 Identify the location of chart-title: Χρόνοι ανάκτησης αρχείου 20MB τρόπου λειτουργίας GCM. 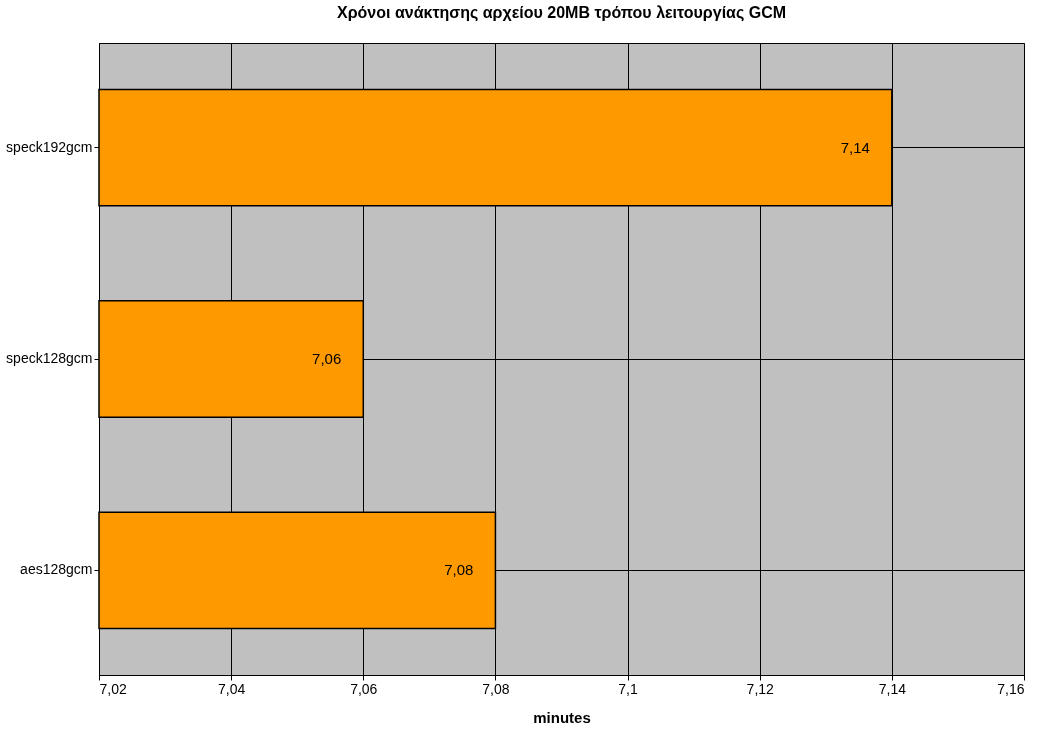
(561, 13).